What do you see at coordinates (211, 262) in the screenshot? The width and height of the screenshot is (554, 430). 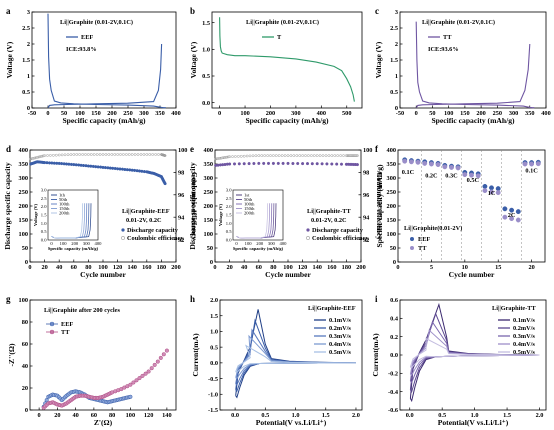 I see `y-tick-label: 0` at bounding box center [211, 262].